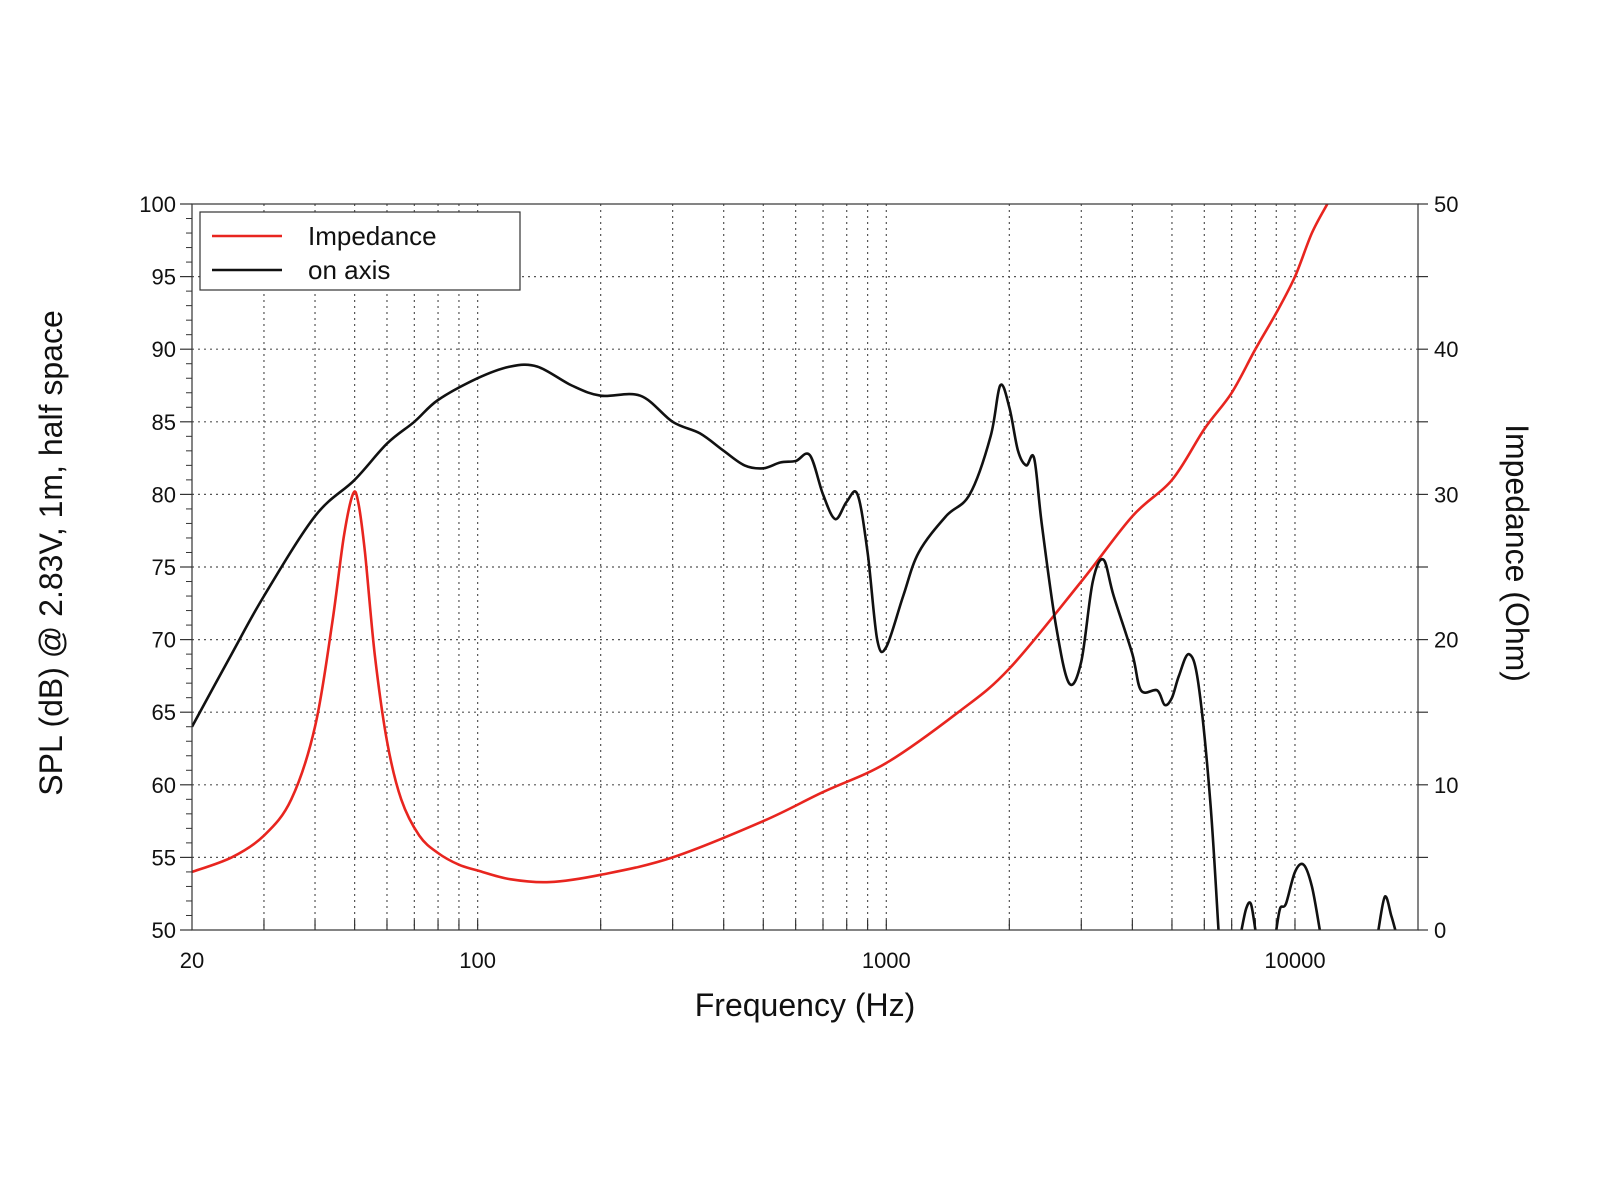 The width and height of the screenshot is (1600, 1200). What do you see at coordinates (805, 1005) in the screenshot?
I see `x-axis-title: Frequency (Hz)` at bounding box center [805, 1005].